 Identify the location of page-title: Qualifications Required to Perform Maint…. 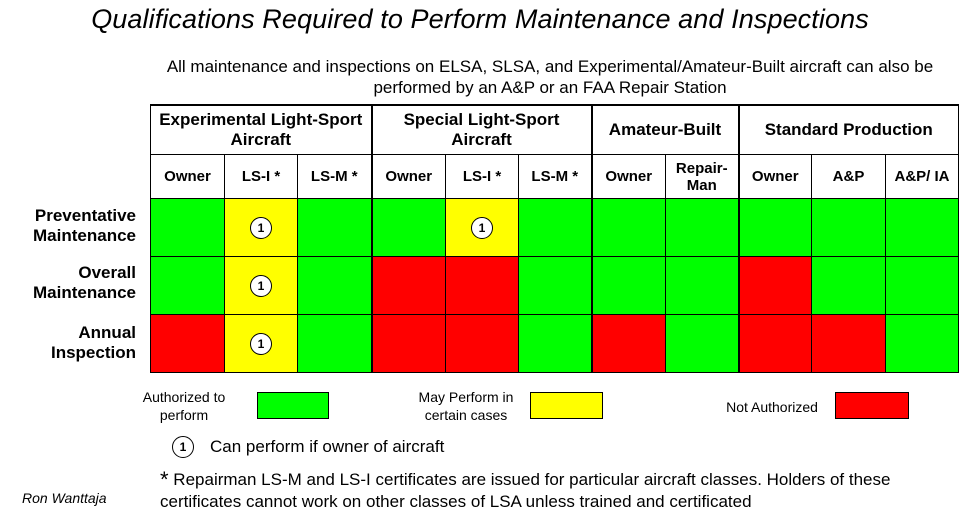
(480, 19).